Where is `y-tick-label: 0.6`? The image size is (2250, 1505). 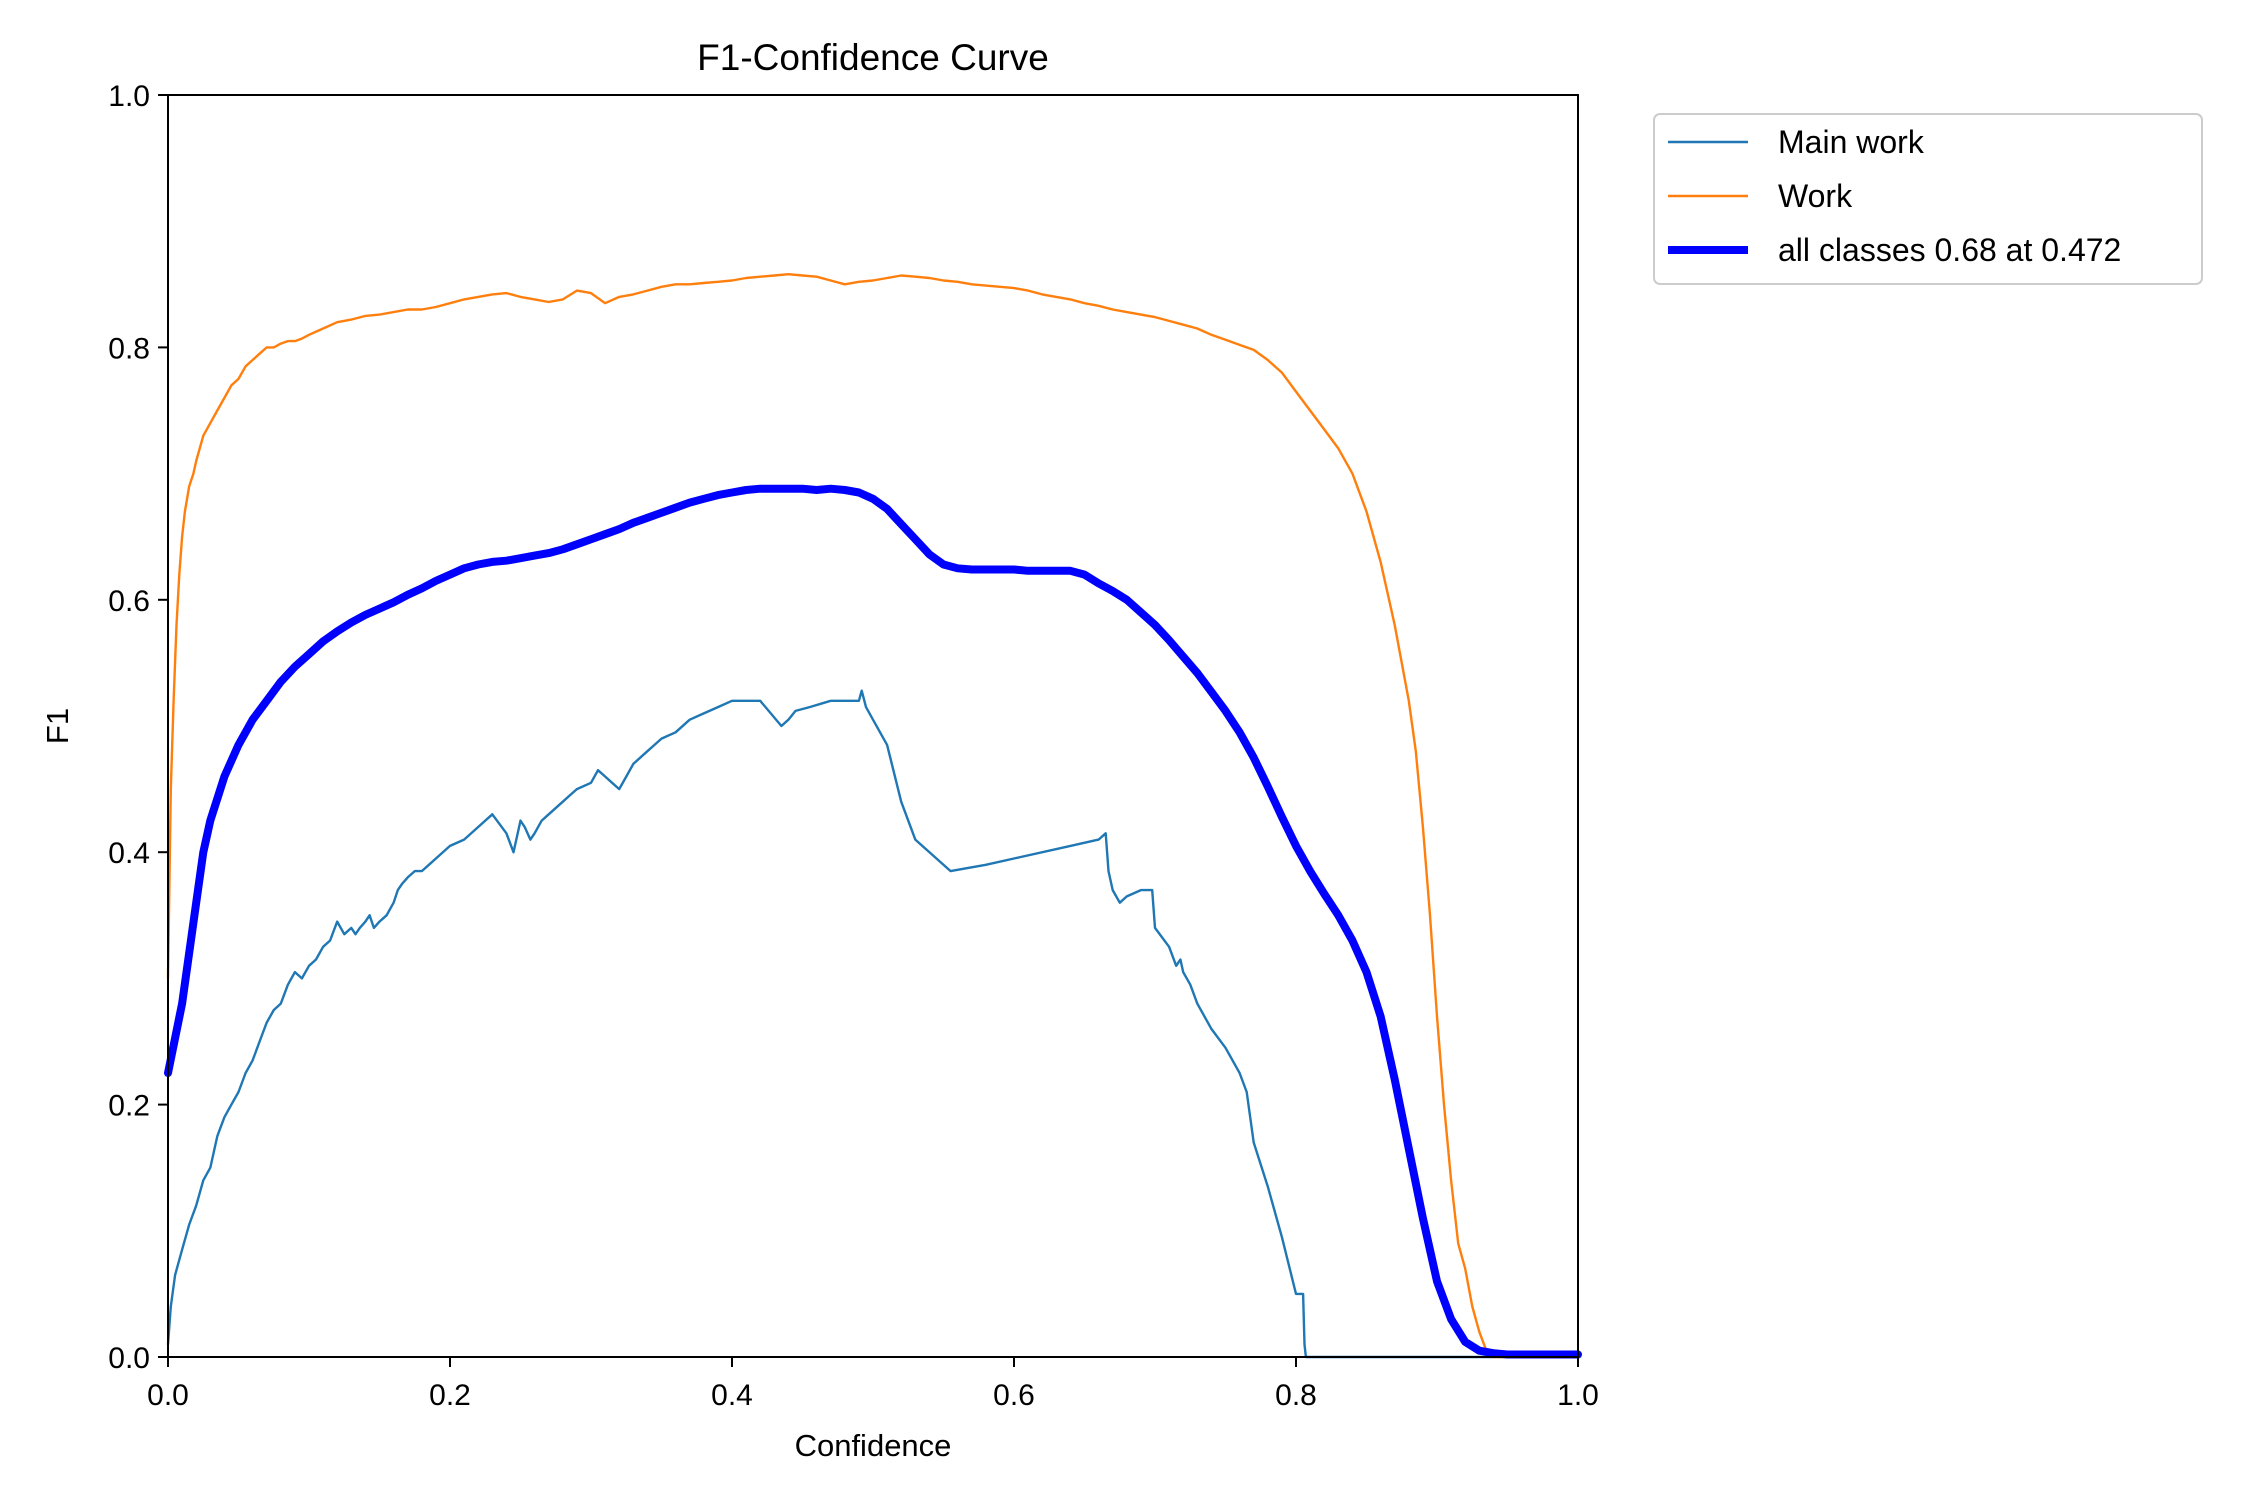
y-tick-label: 0.6 is located at coordinates (129, 601).